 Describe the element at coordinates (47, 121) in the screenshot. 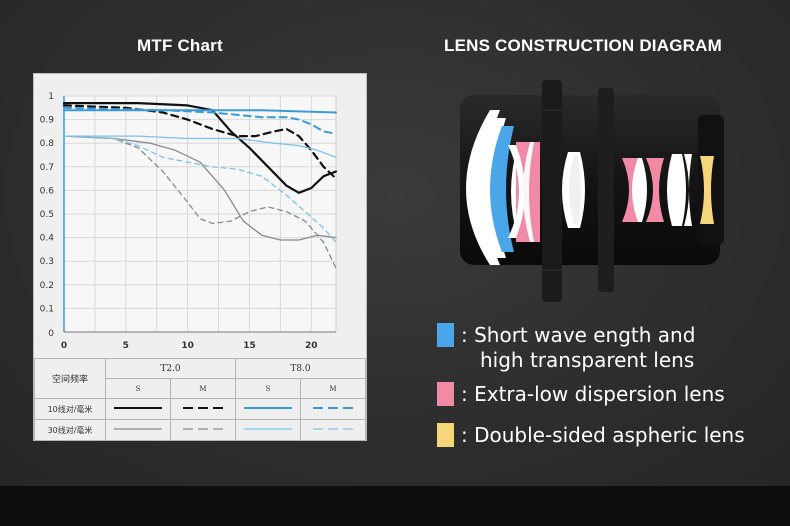

I see `y-tick-label: 0.9` at that location.